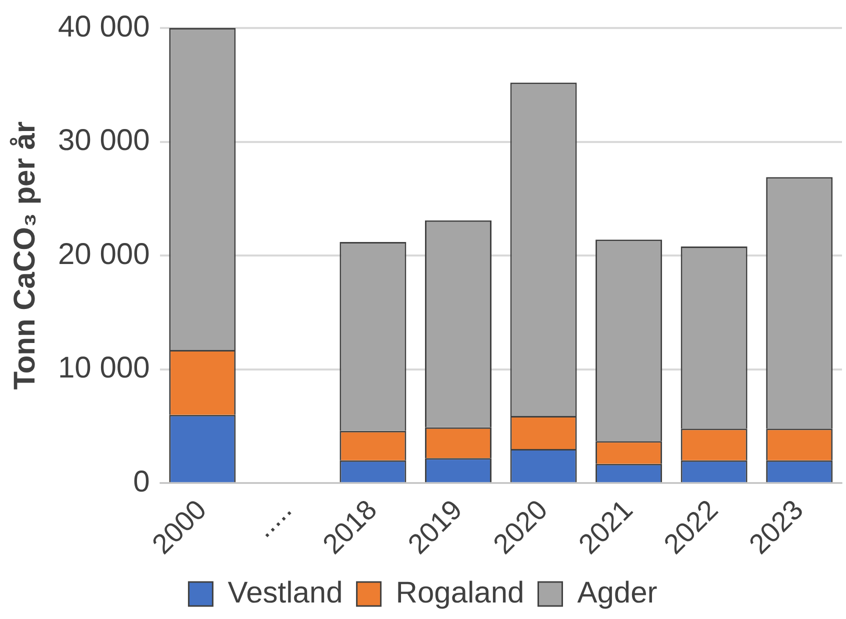 This screenshot has height=619, width=846. What do you see at coordinates (104, 254) in the screenshot?
I see `y-tick-label: 20 000` at bounding box center [104, 254].